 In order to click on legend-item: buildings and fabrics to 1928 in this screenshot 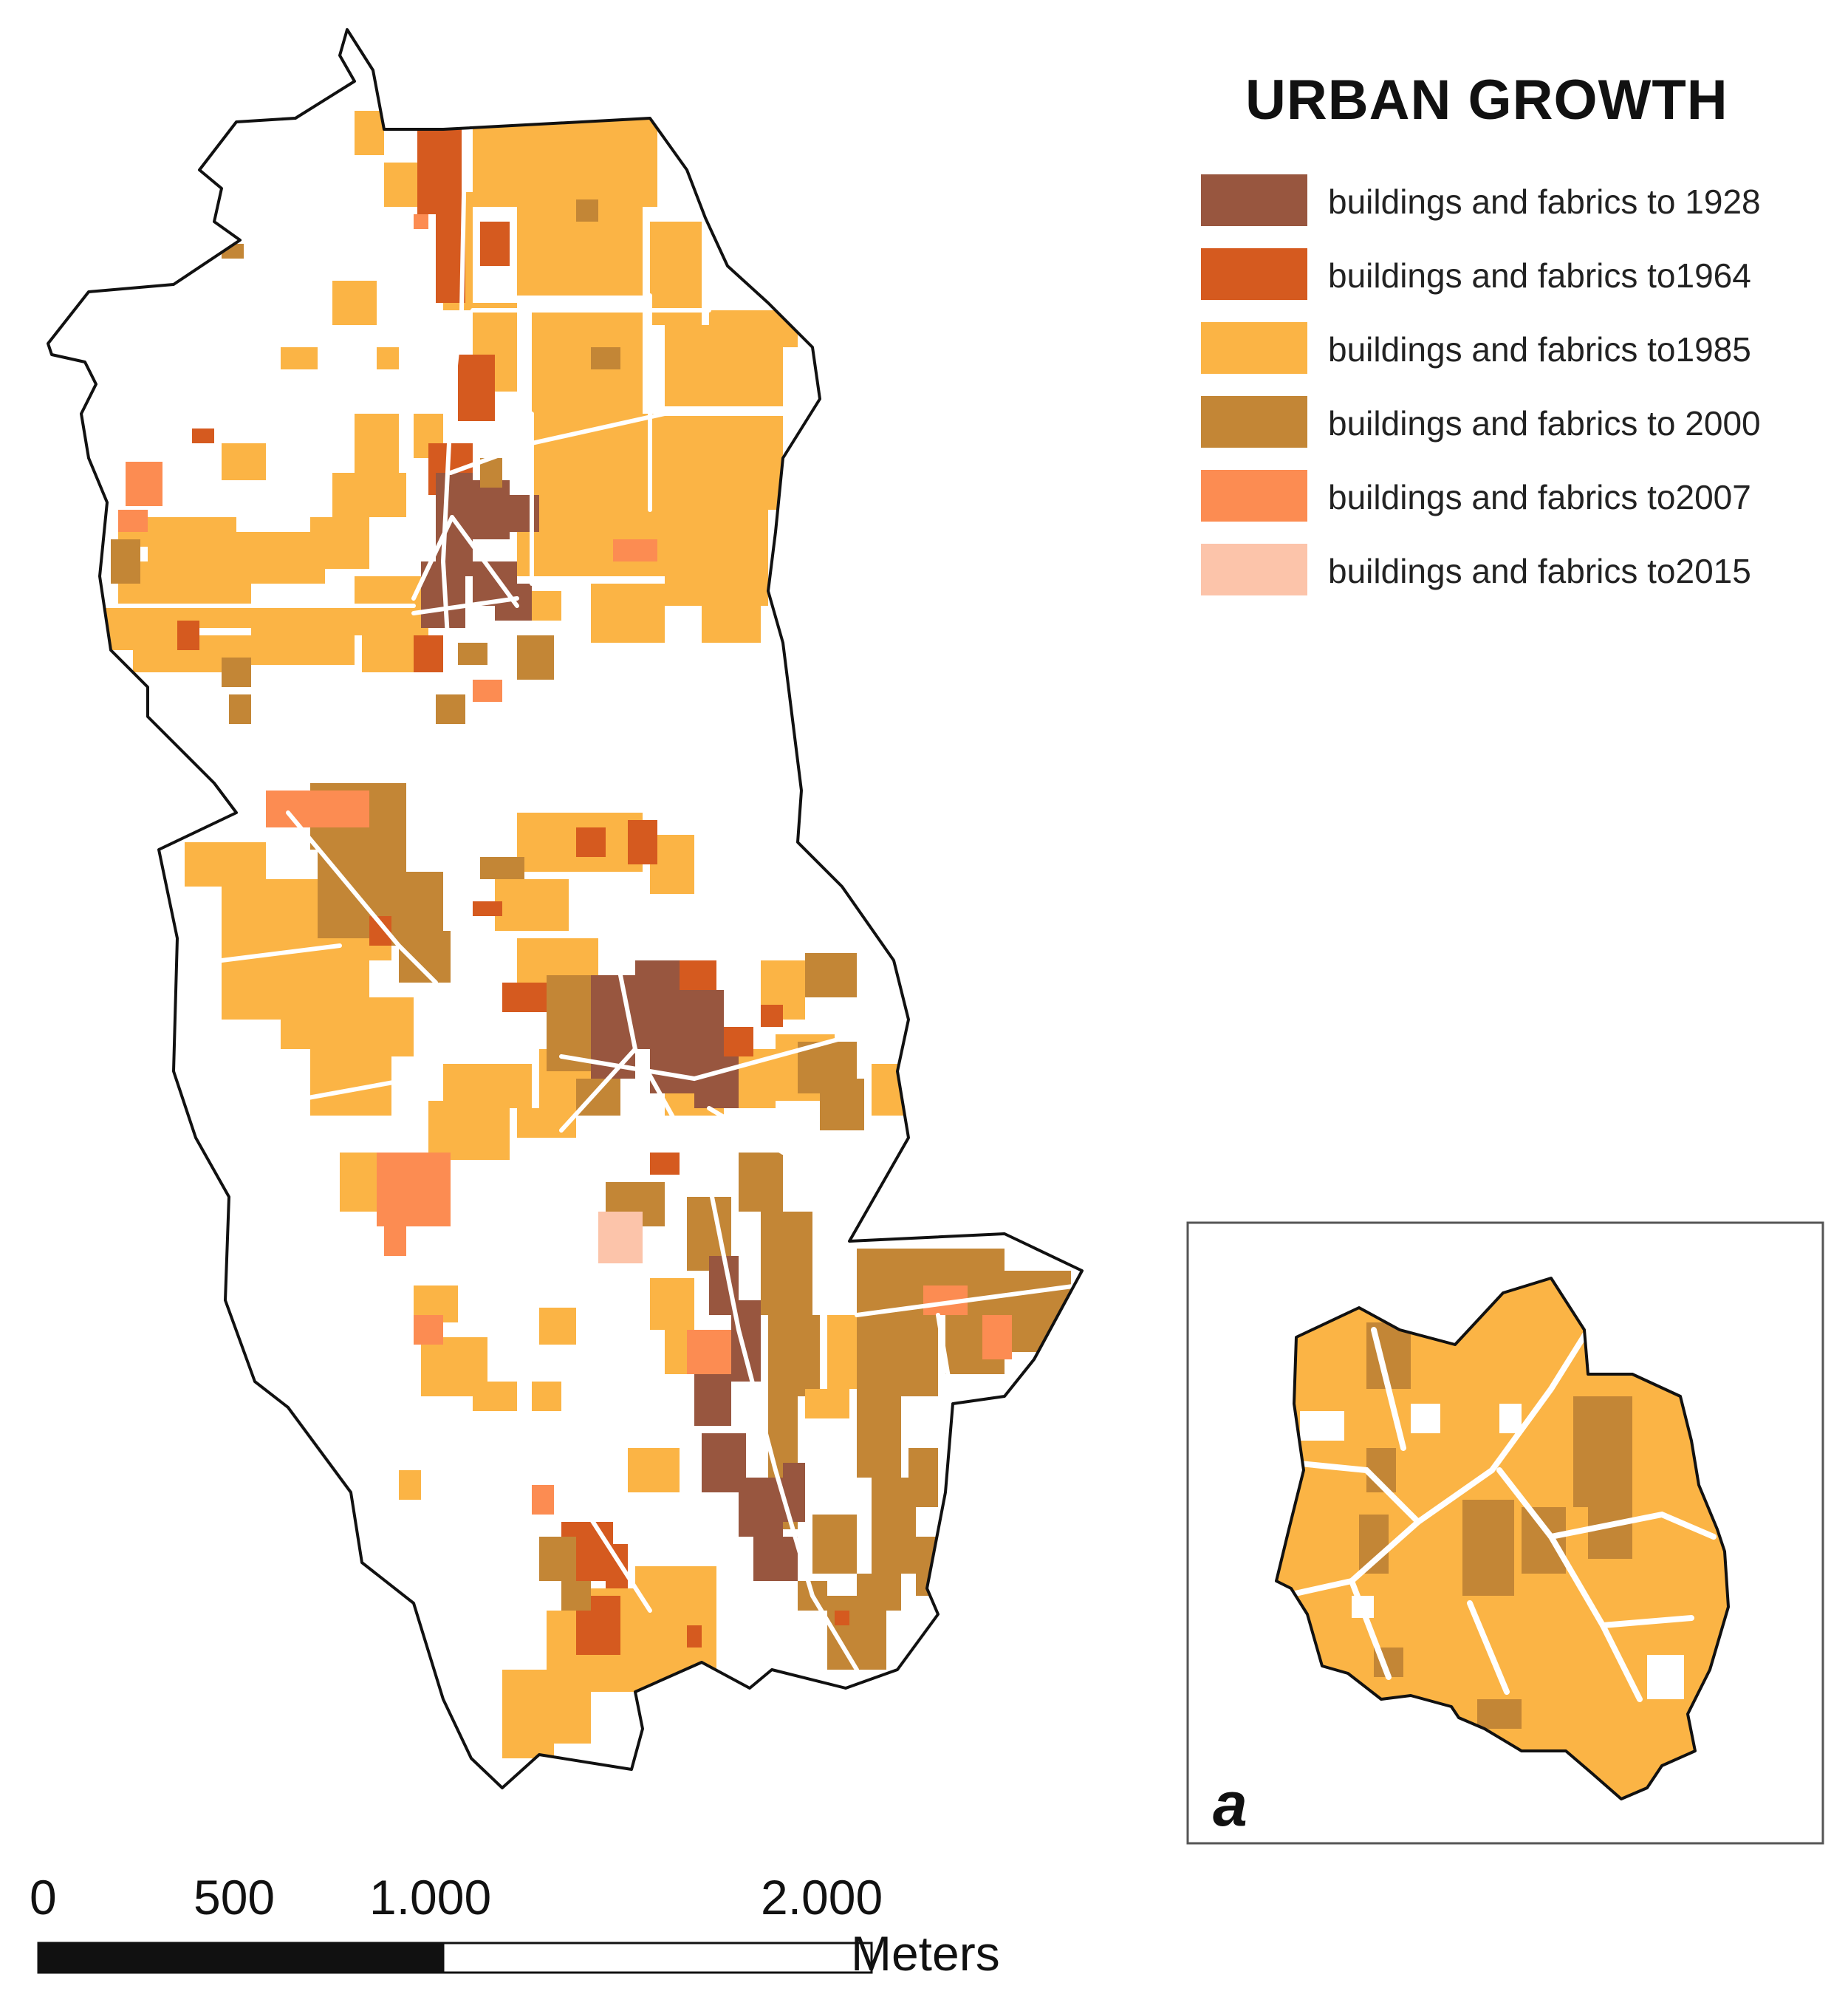, I will do `click(1518, 211)`.